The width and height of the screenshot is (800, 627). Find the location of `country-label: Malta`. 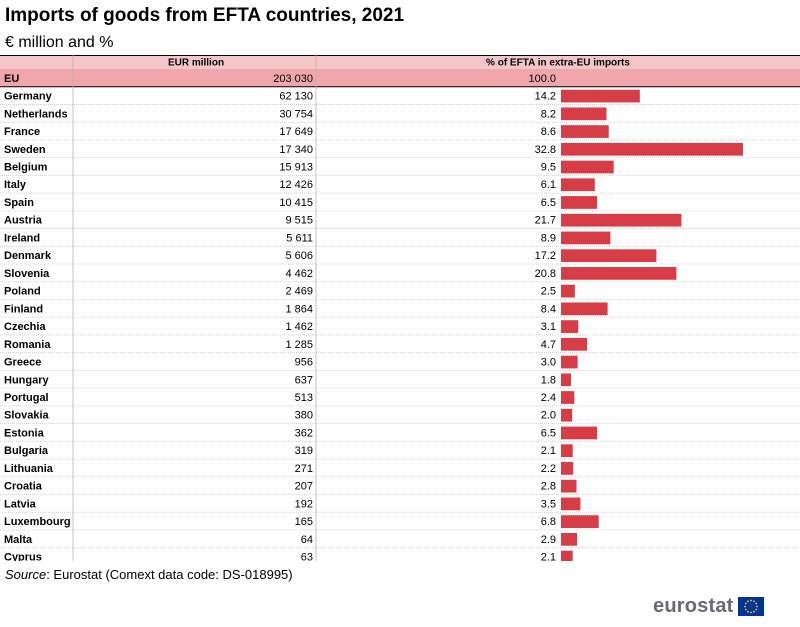

country-label: Malta is located at coordinates (18, 540).